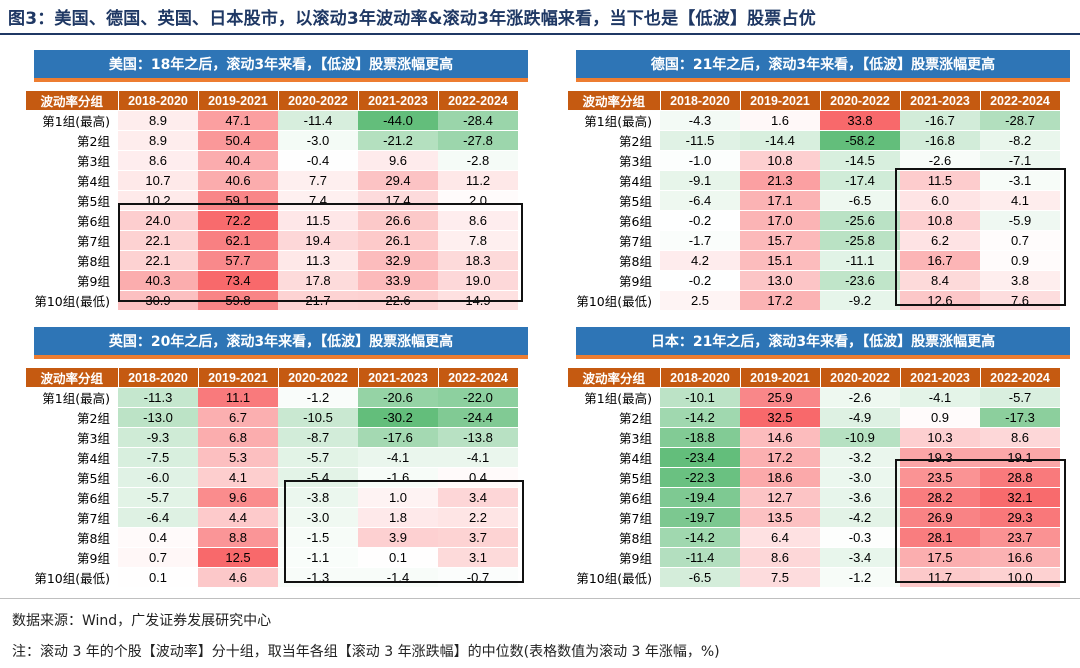 The height and width of the screenshot is (668, 1080). Describe the element at coordinates (860, 417) in the screenshot. I see `value-cell: -4.9` at that location.